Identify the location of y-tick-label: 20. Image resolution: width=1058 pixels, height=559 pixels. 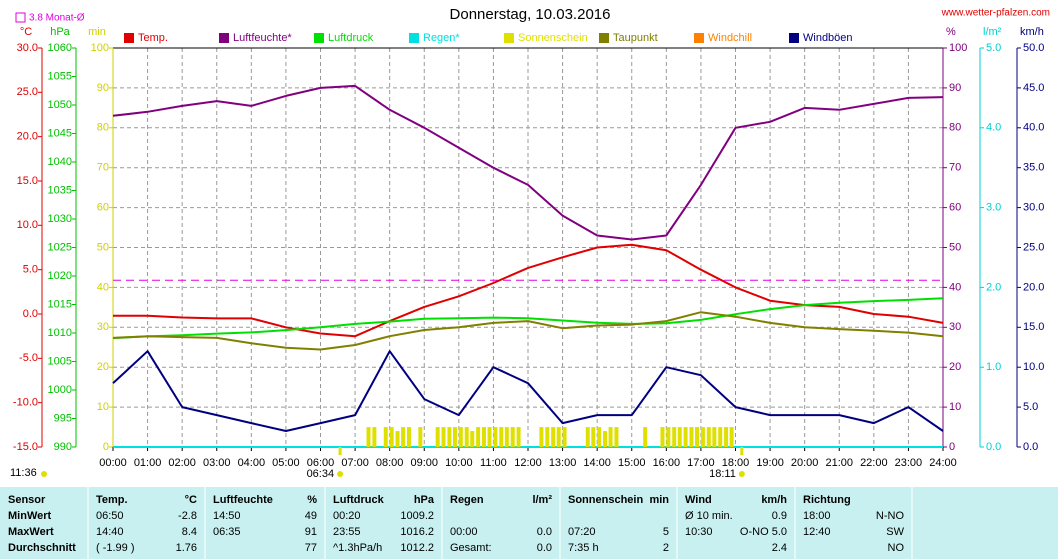
(955, 367).